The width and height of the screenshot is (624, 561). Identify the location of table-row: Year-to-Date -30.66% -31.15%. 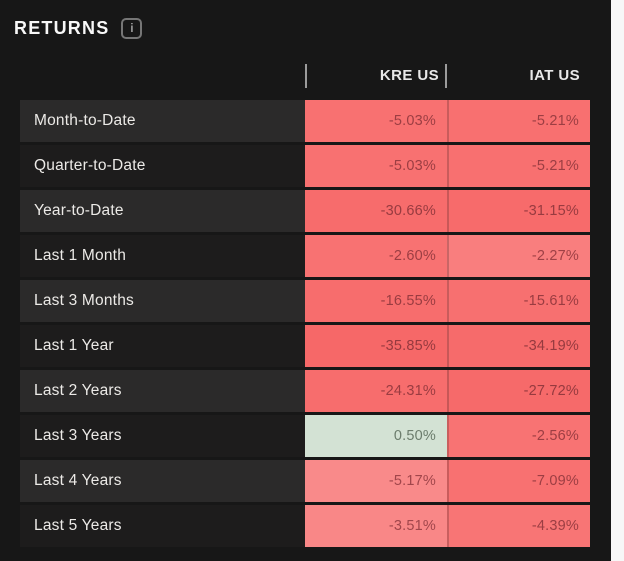
(305, 211).